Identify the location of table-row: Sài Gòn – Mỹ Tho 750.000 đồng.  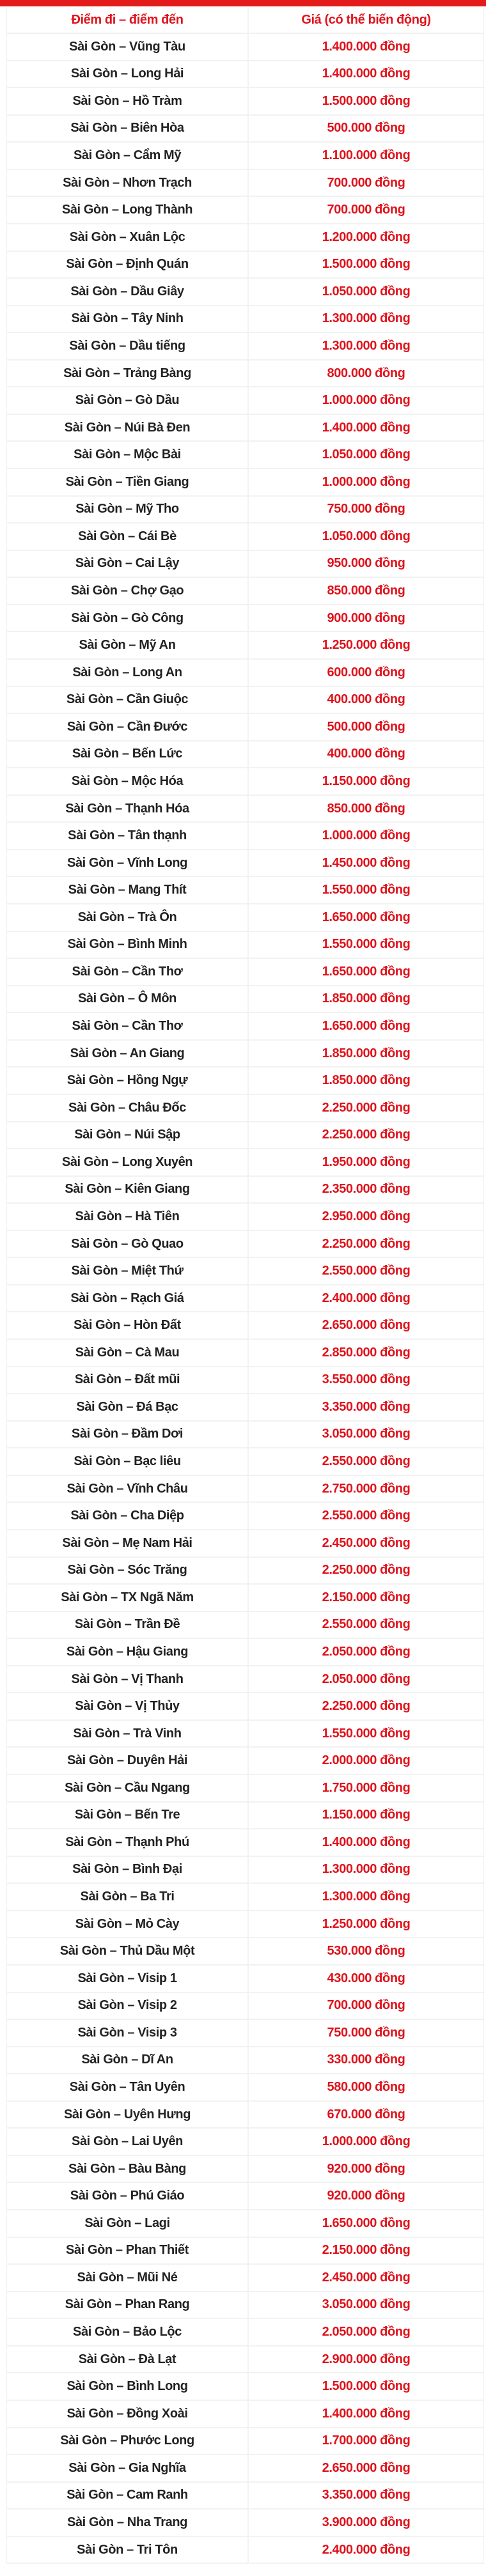
(245, 510).